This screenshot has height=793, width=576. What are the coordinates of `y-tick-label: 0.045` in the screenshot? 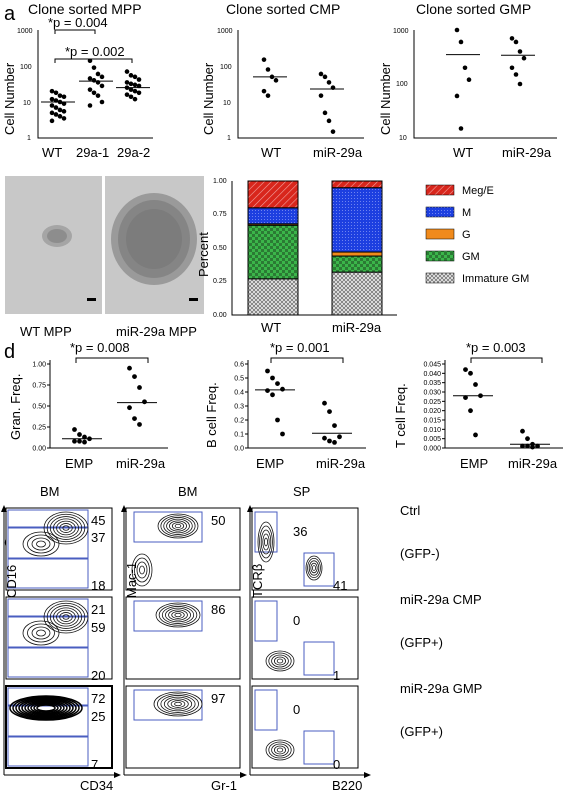 It's located at (432, 365).